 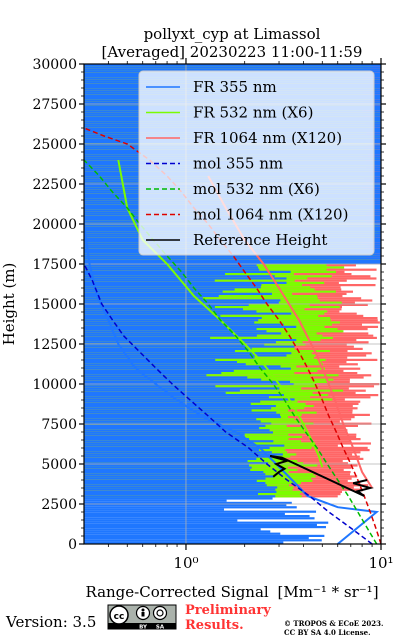 What do you see at coordinates (160, 613) in the screenshot?
I see `sa-icon` at bounding box center [160, 613].